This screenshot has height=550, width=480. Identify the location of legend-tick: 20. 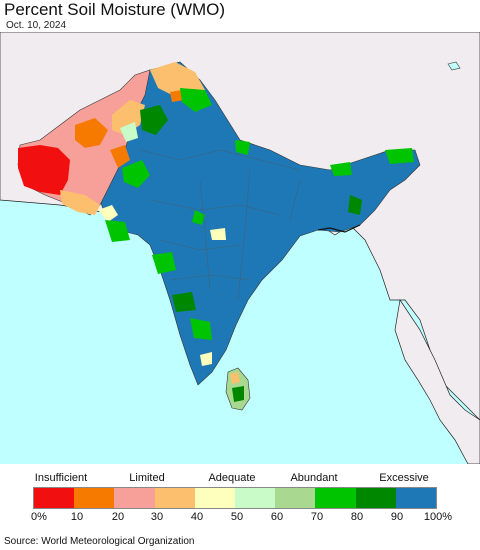
(118, 517).